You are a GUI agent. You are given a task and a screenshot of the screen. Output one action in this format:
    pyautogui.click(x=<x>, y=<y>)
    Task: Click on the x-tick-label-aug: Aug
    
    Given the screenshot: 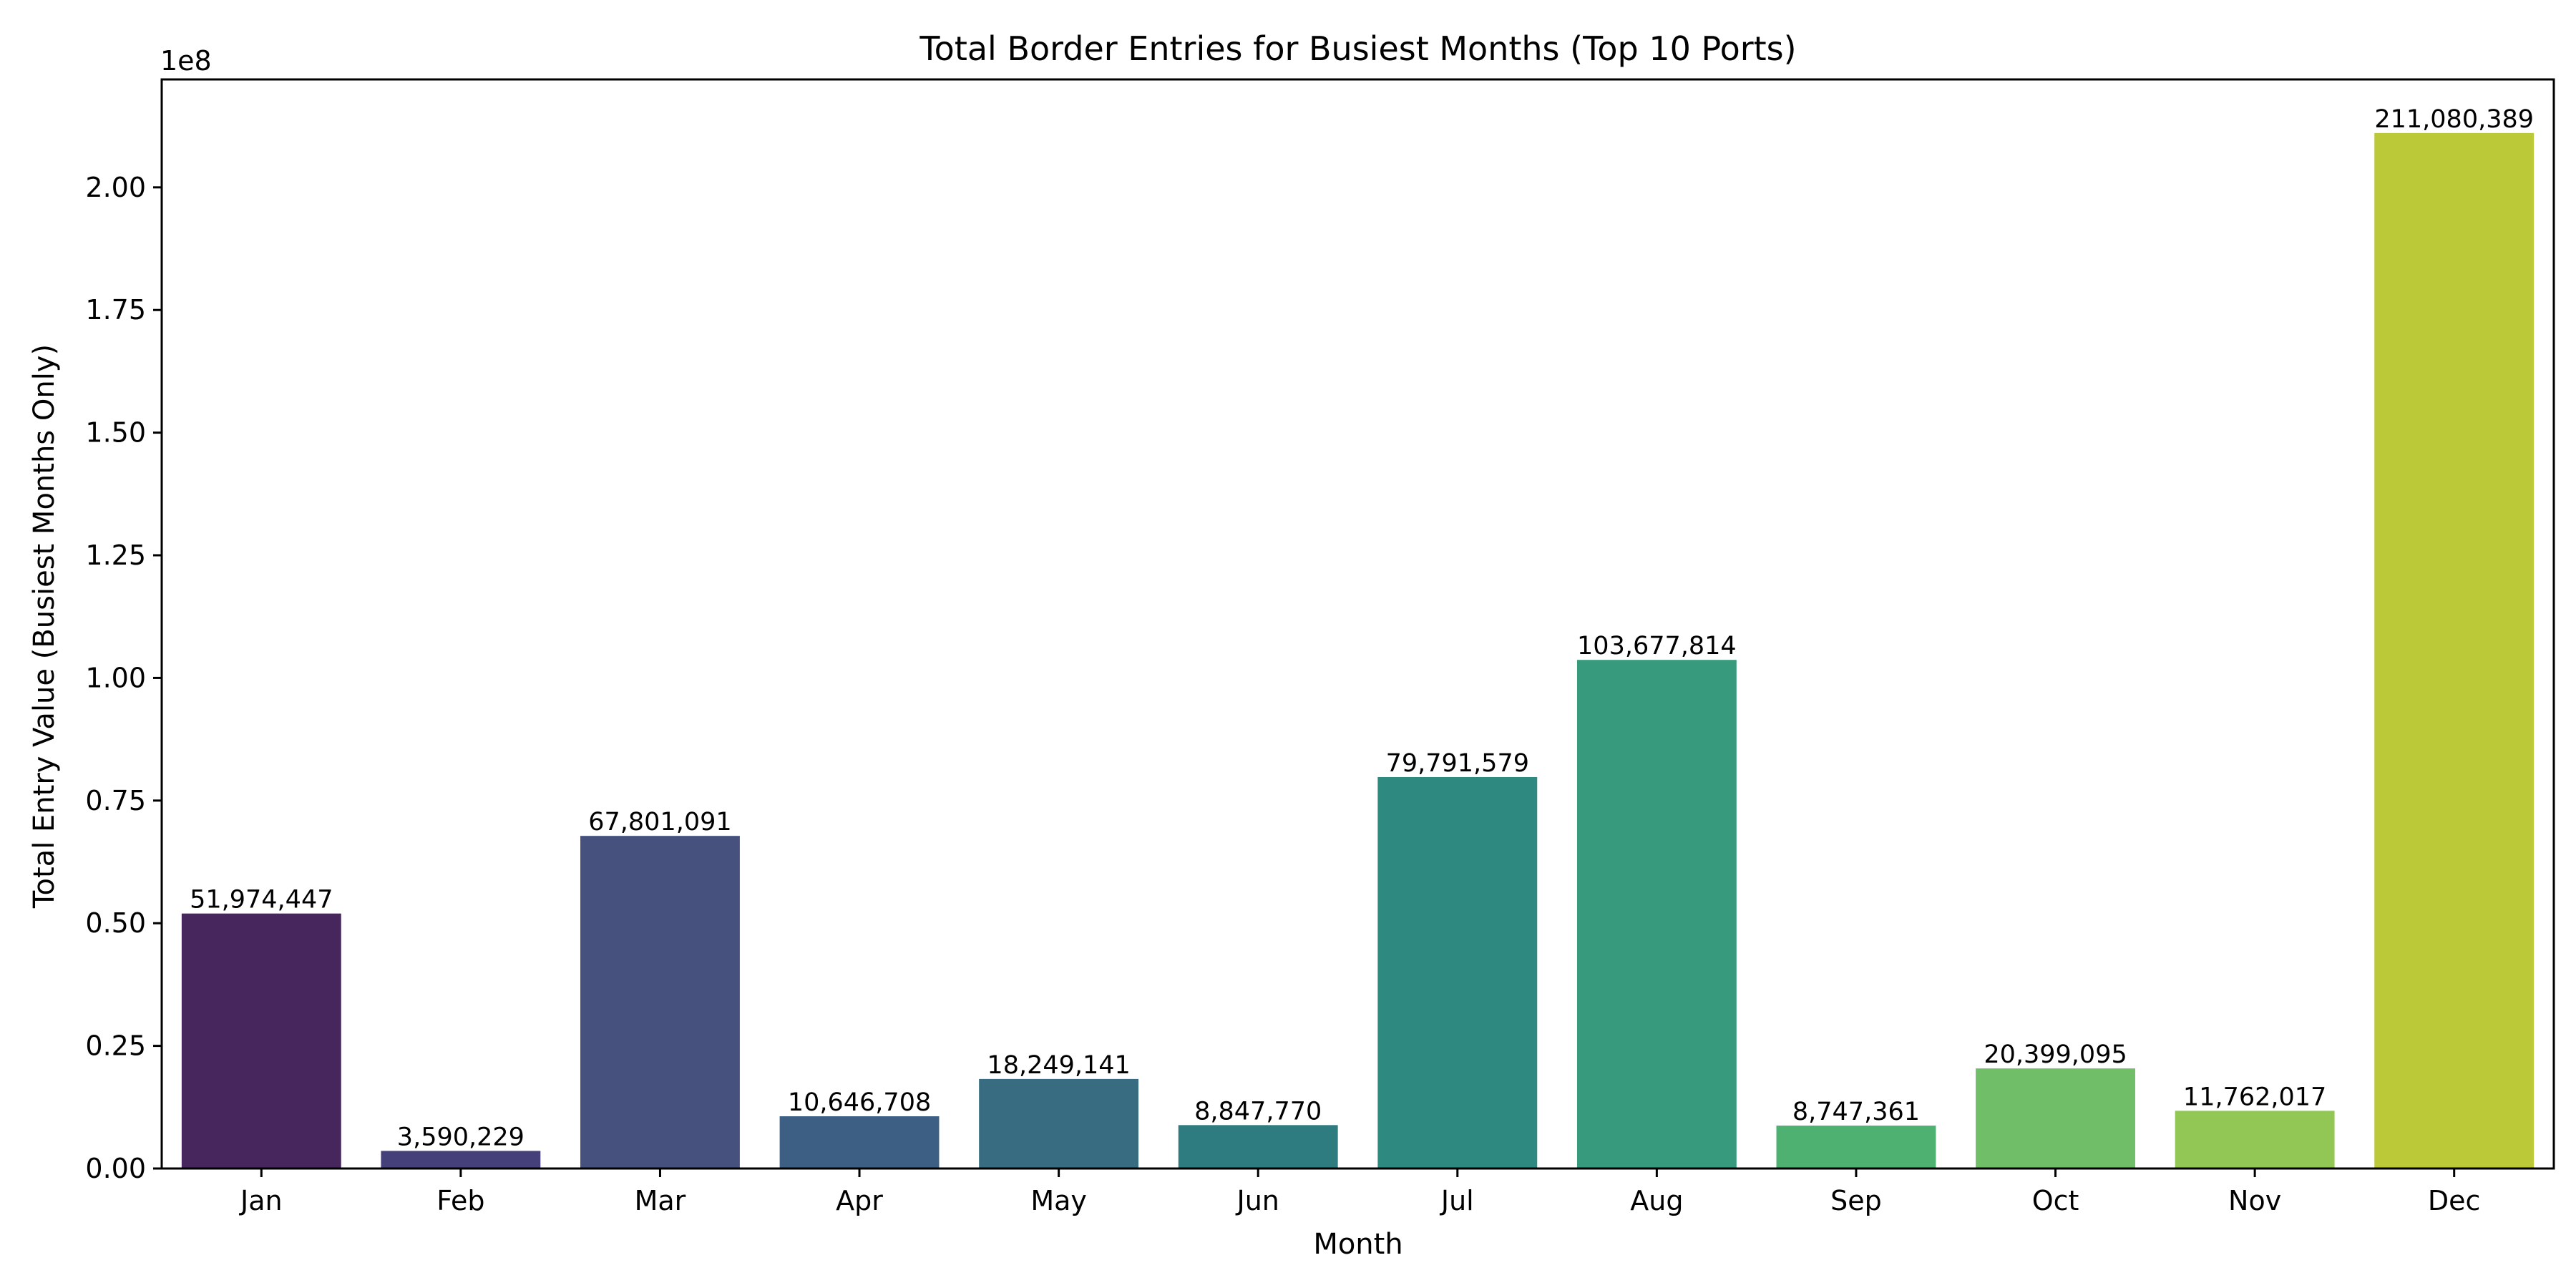 What is the action you would take?
    pyautogui.click(x=1656, y=1200)
    